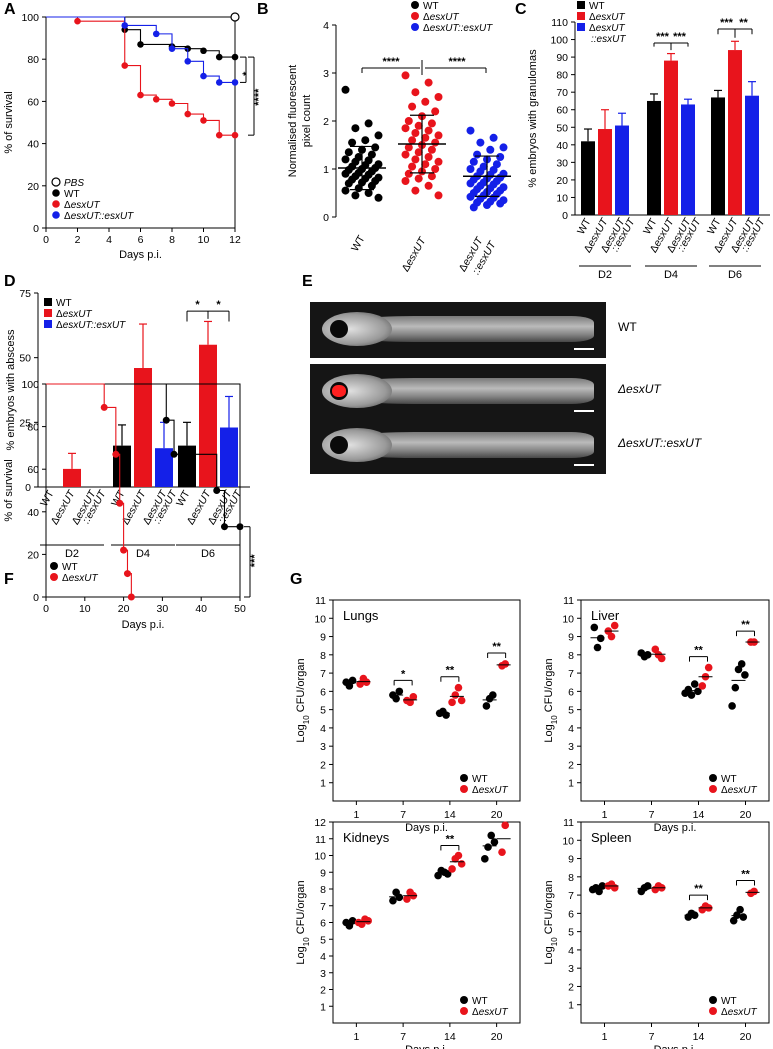 Image resolution: width=773 pixels, height=1049 pixels. I want to click on y-axis-label: % embryos with abscess, so click(11, 390).